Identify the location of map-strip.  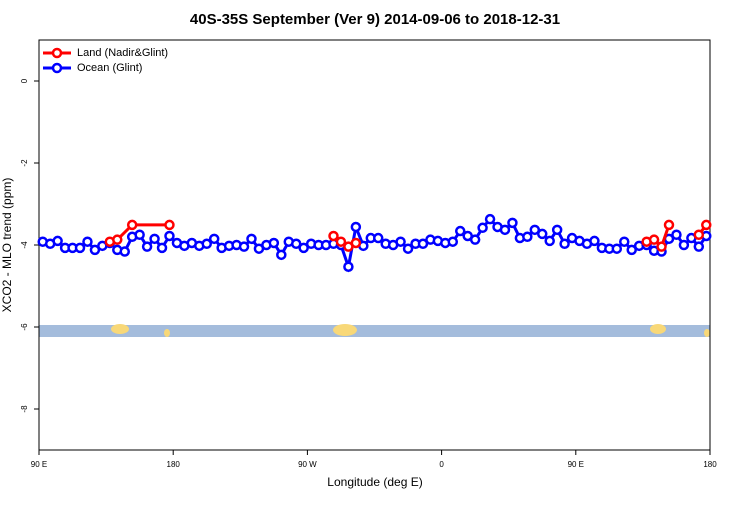
(374, 330).